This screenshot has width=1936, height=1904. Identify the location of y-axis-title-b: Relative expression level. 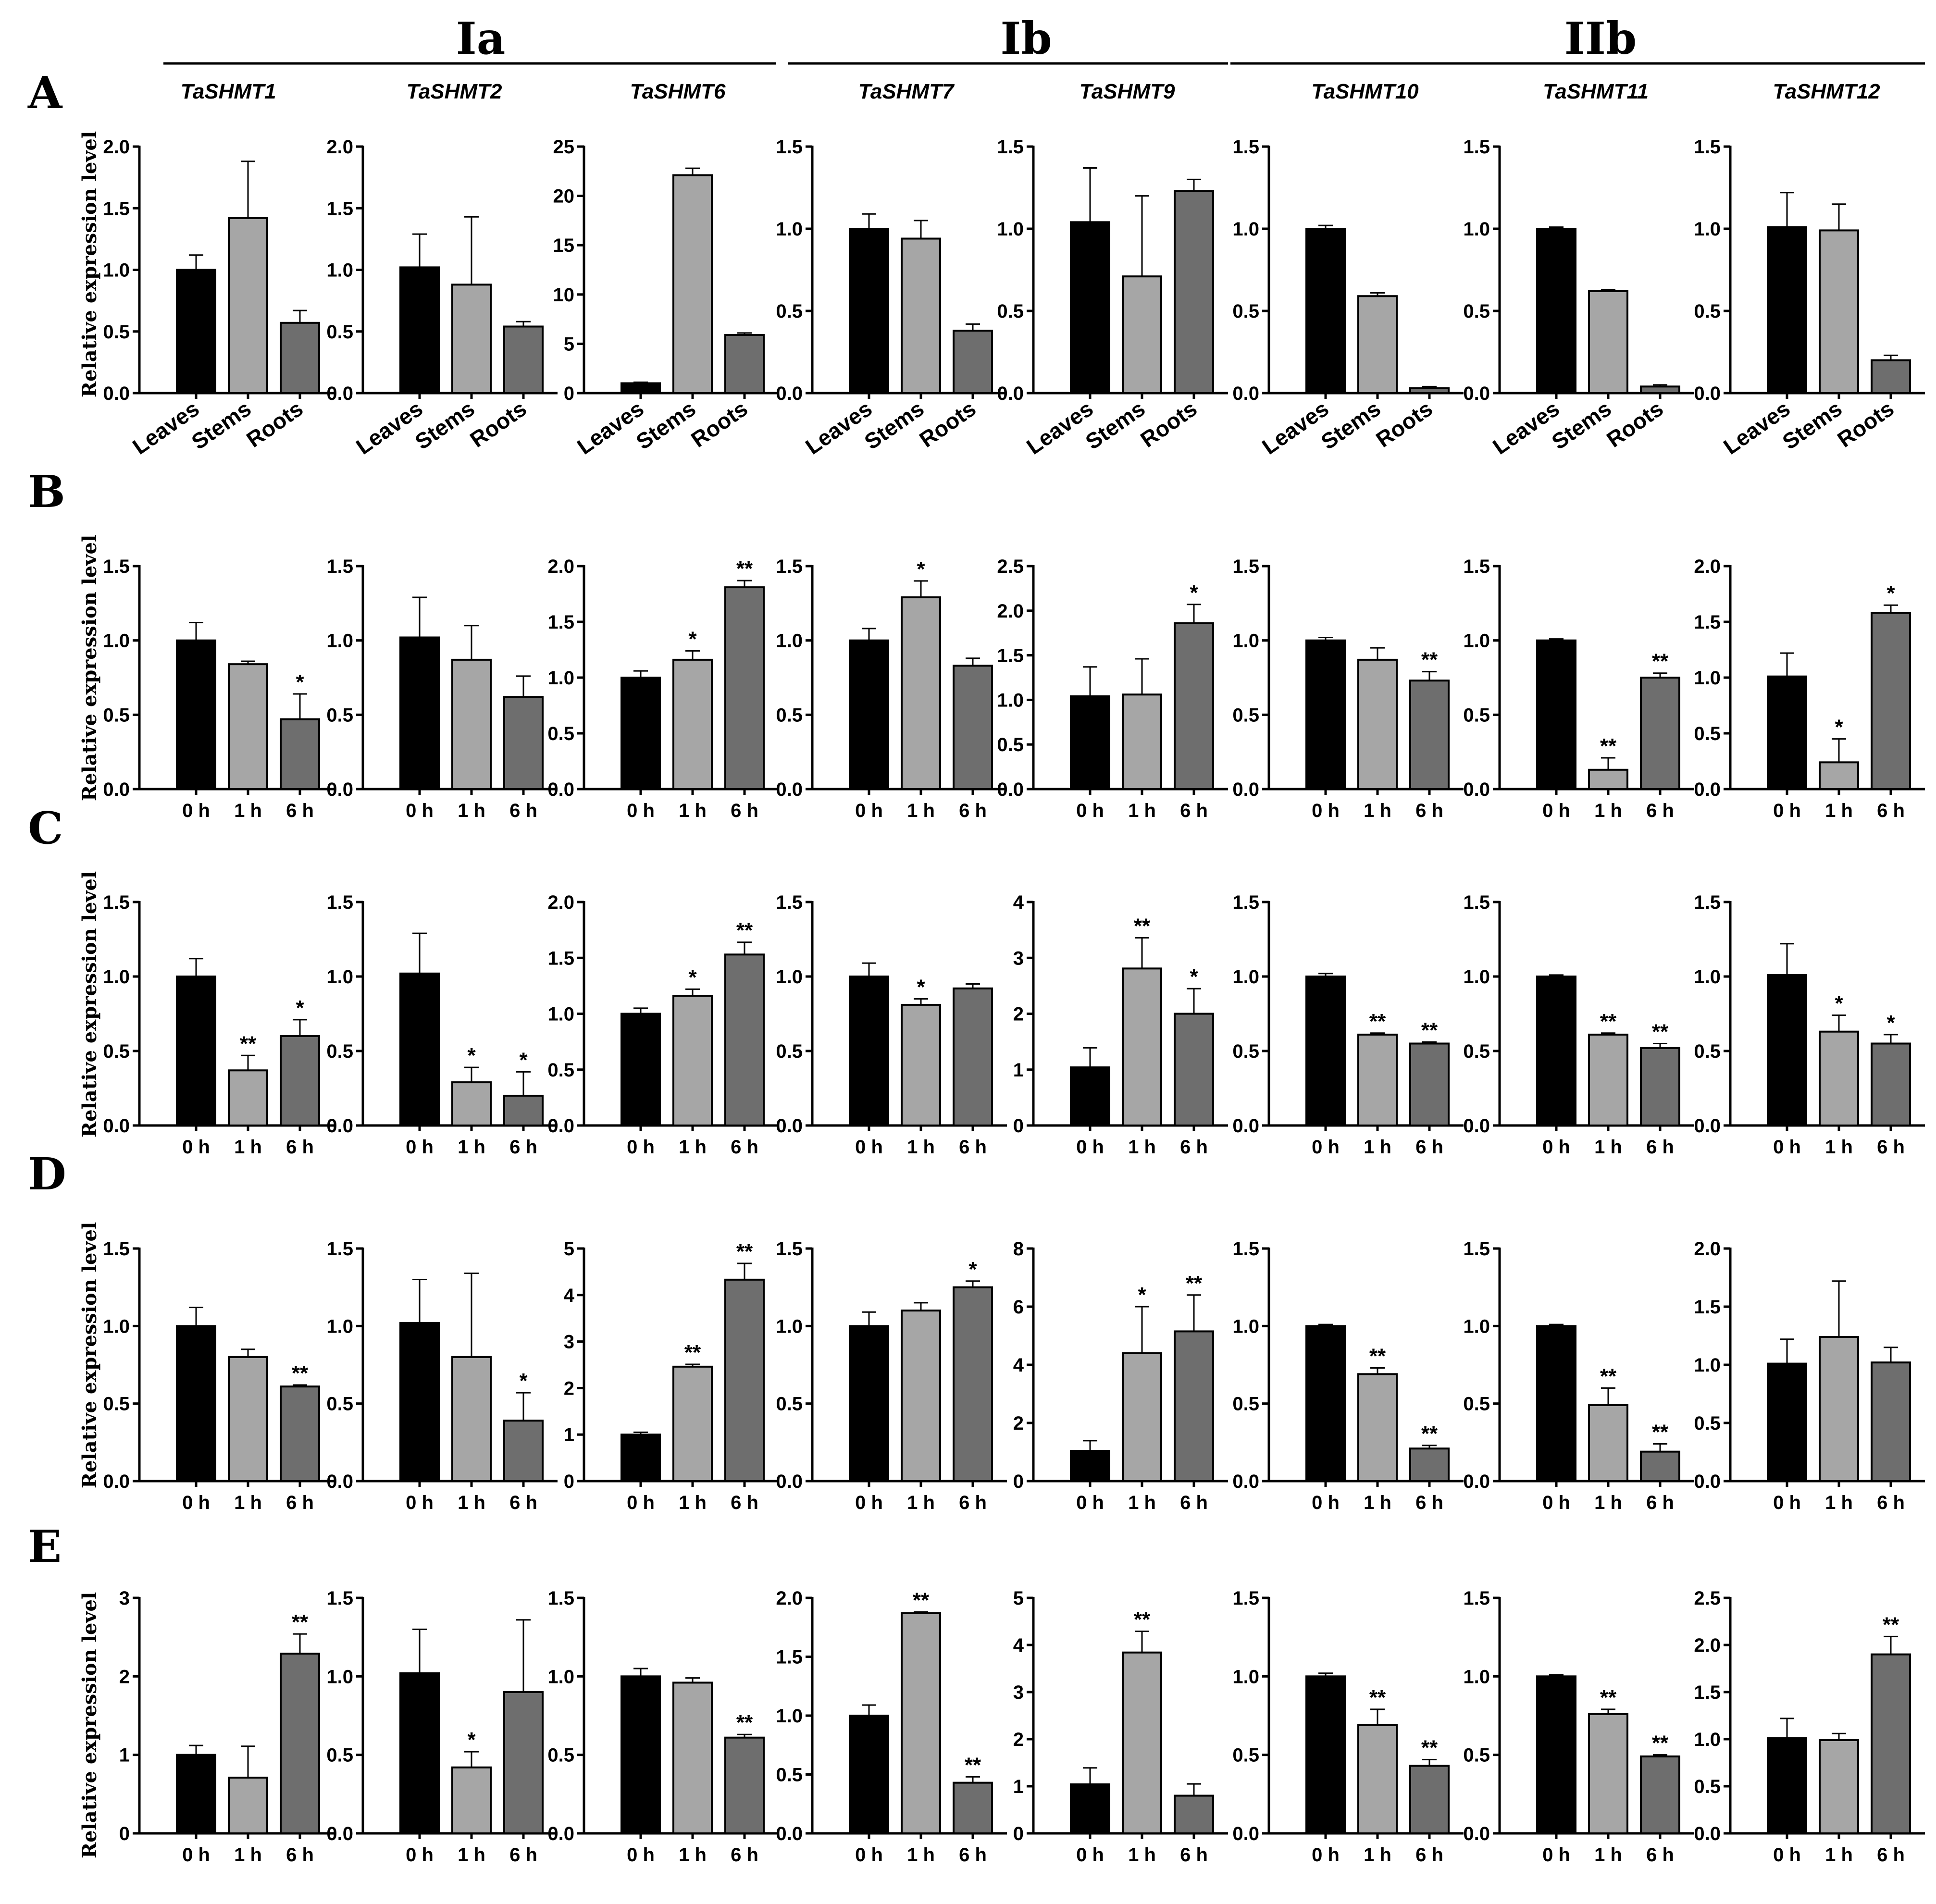
(89, 668).